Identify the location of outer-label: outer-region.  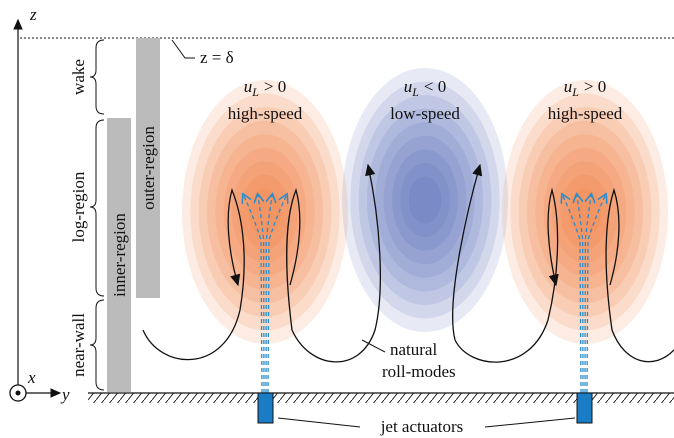
(148, 168).